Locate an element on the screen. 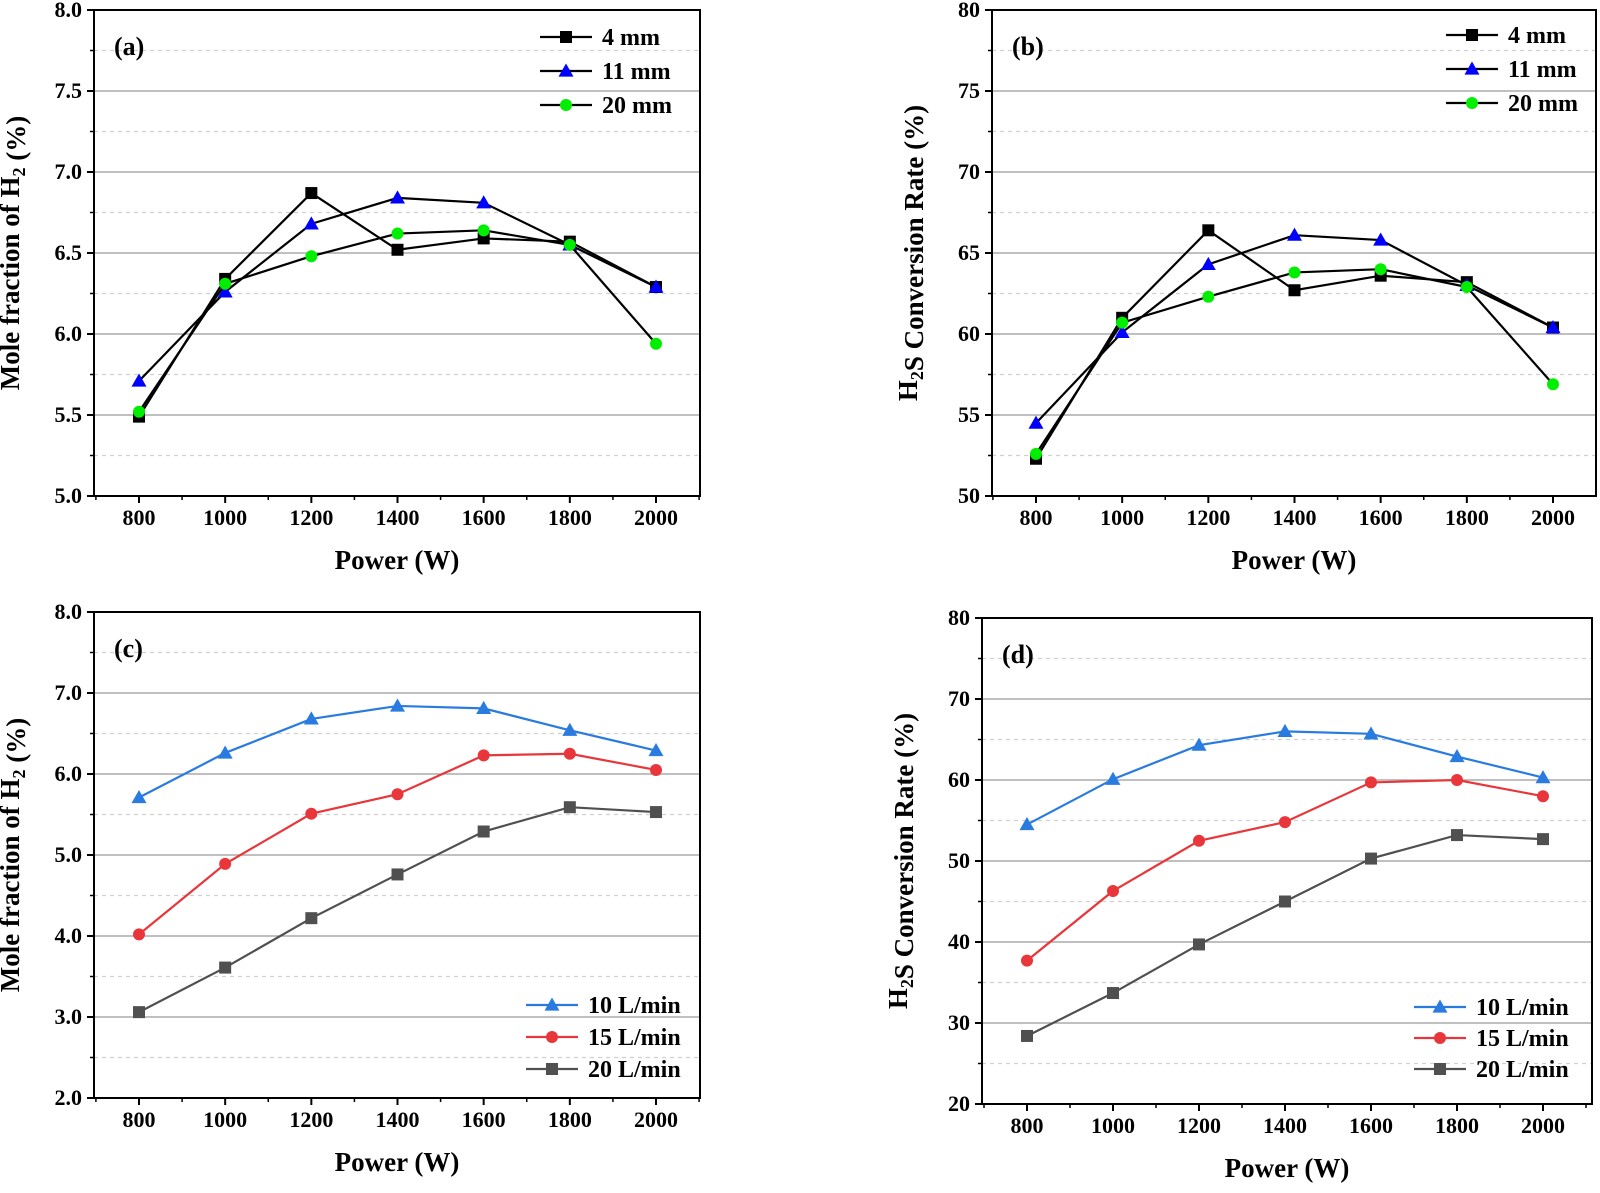  x-axis-title: Power (W) is located at coordinates (397, 560).